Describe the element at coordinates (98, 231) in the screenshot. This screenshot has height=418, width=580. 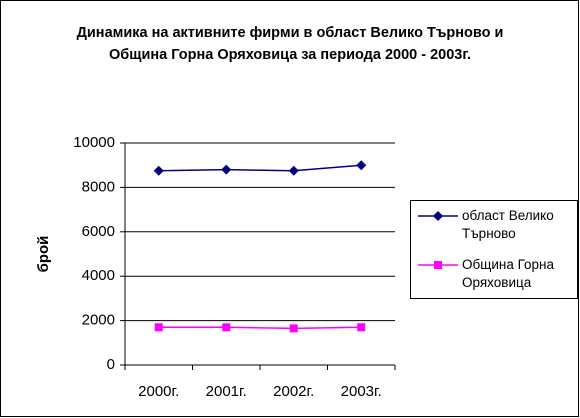
I see `y-tick-label: 6000` at that location.